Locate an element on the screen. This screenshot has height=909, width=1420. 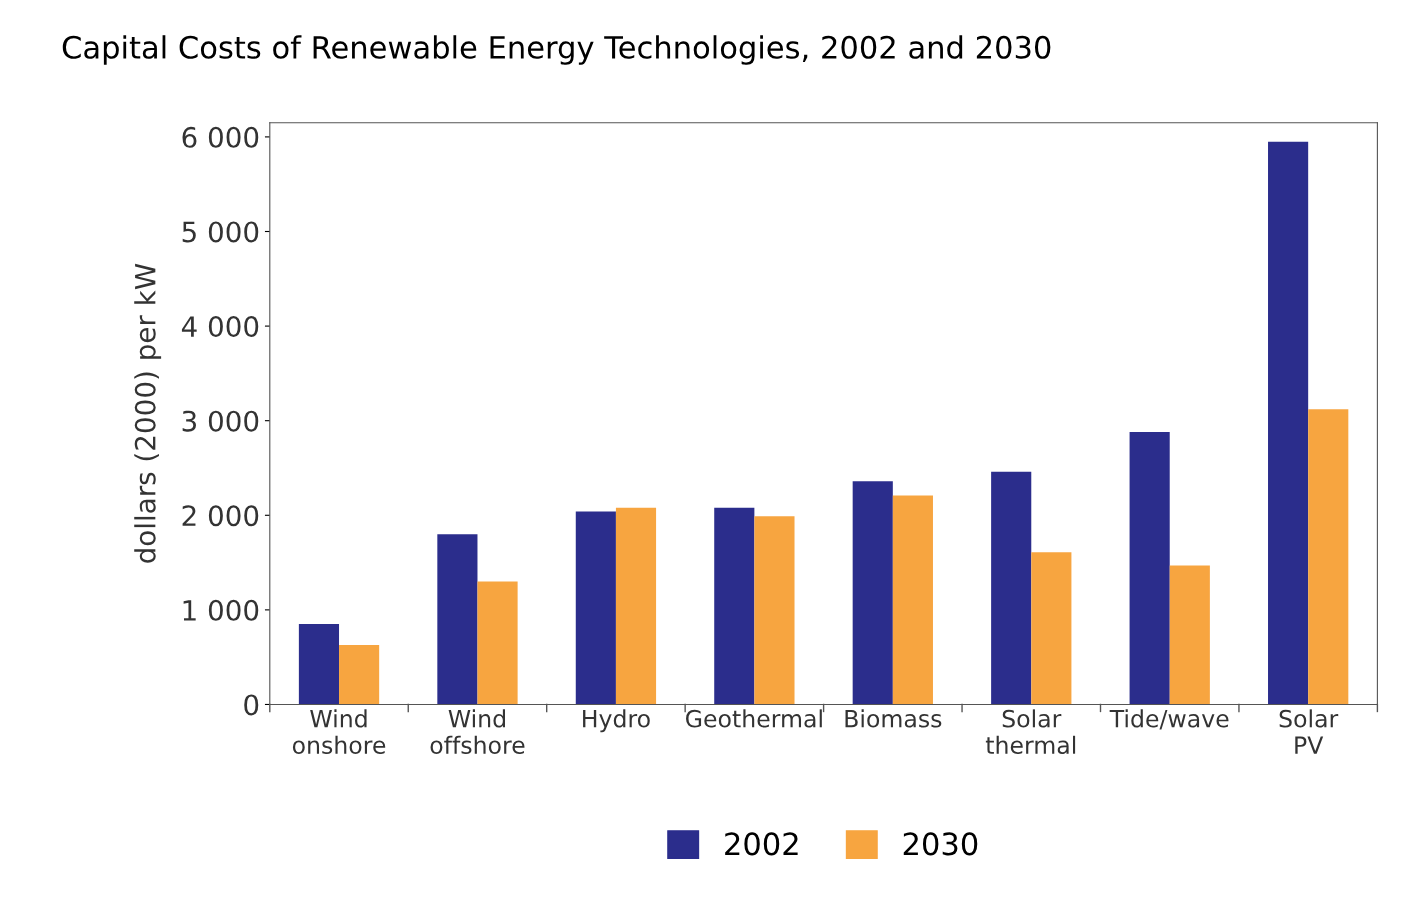
y-tick-label: 2 000 is located at coordinates (220, 516).